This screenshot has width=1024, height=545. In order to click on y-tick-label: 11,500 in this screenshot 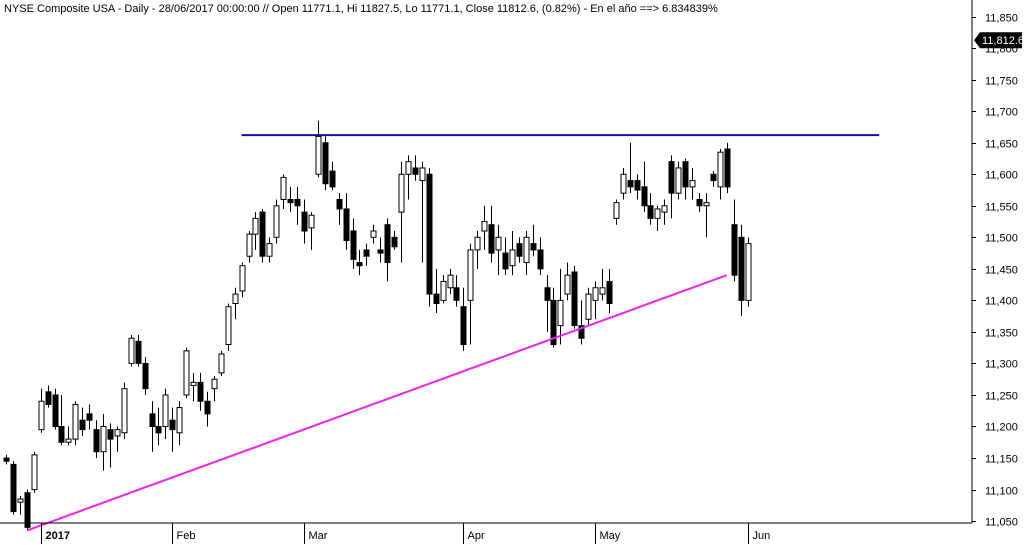, I will do `click(1001, 239)`.